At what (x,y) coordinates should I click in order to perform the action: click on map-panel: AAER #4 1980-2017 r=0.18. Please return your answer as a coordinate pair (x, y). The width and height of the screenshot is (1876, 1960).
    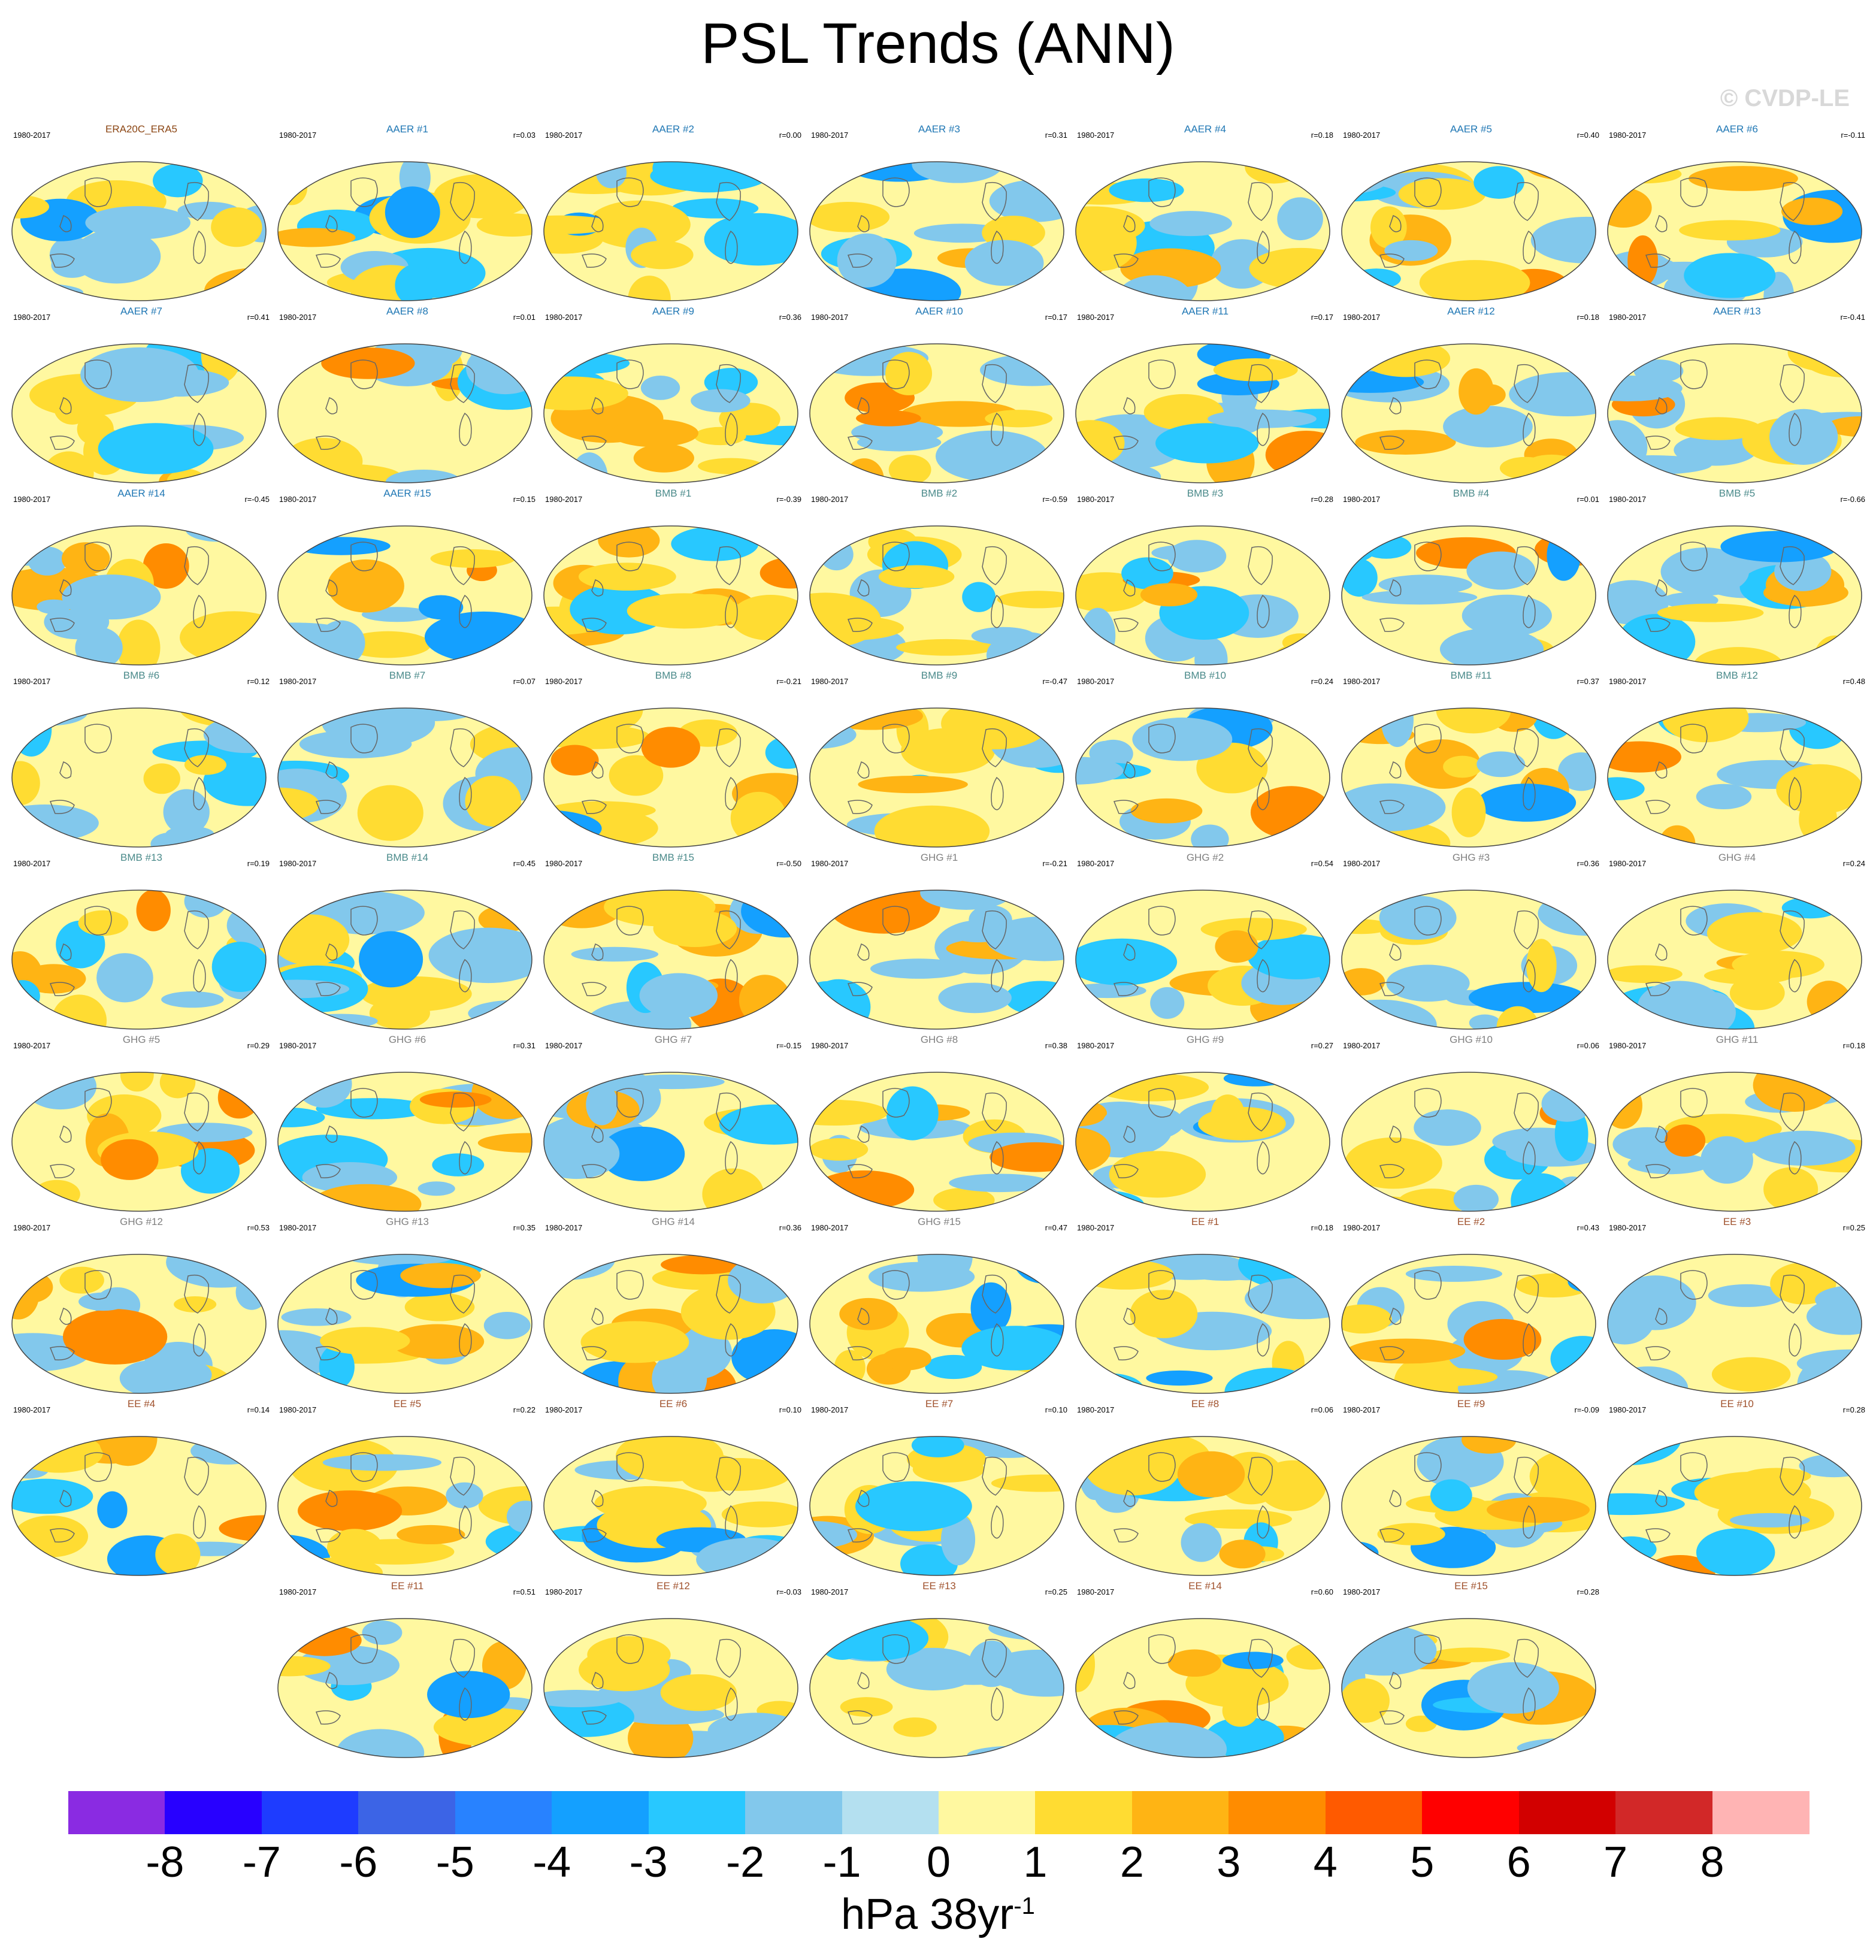
    Looking at the image, I should click on (1205, 214).